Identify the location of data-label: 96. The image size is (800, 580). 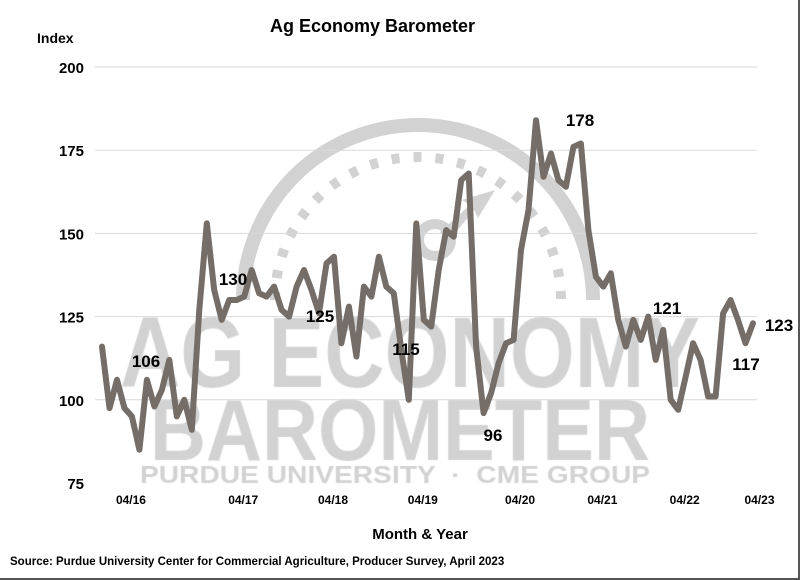
(493, 435).